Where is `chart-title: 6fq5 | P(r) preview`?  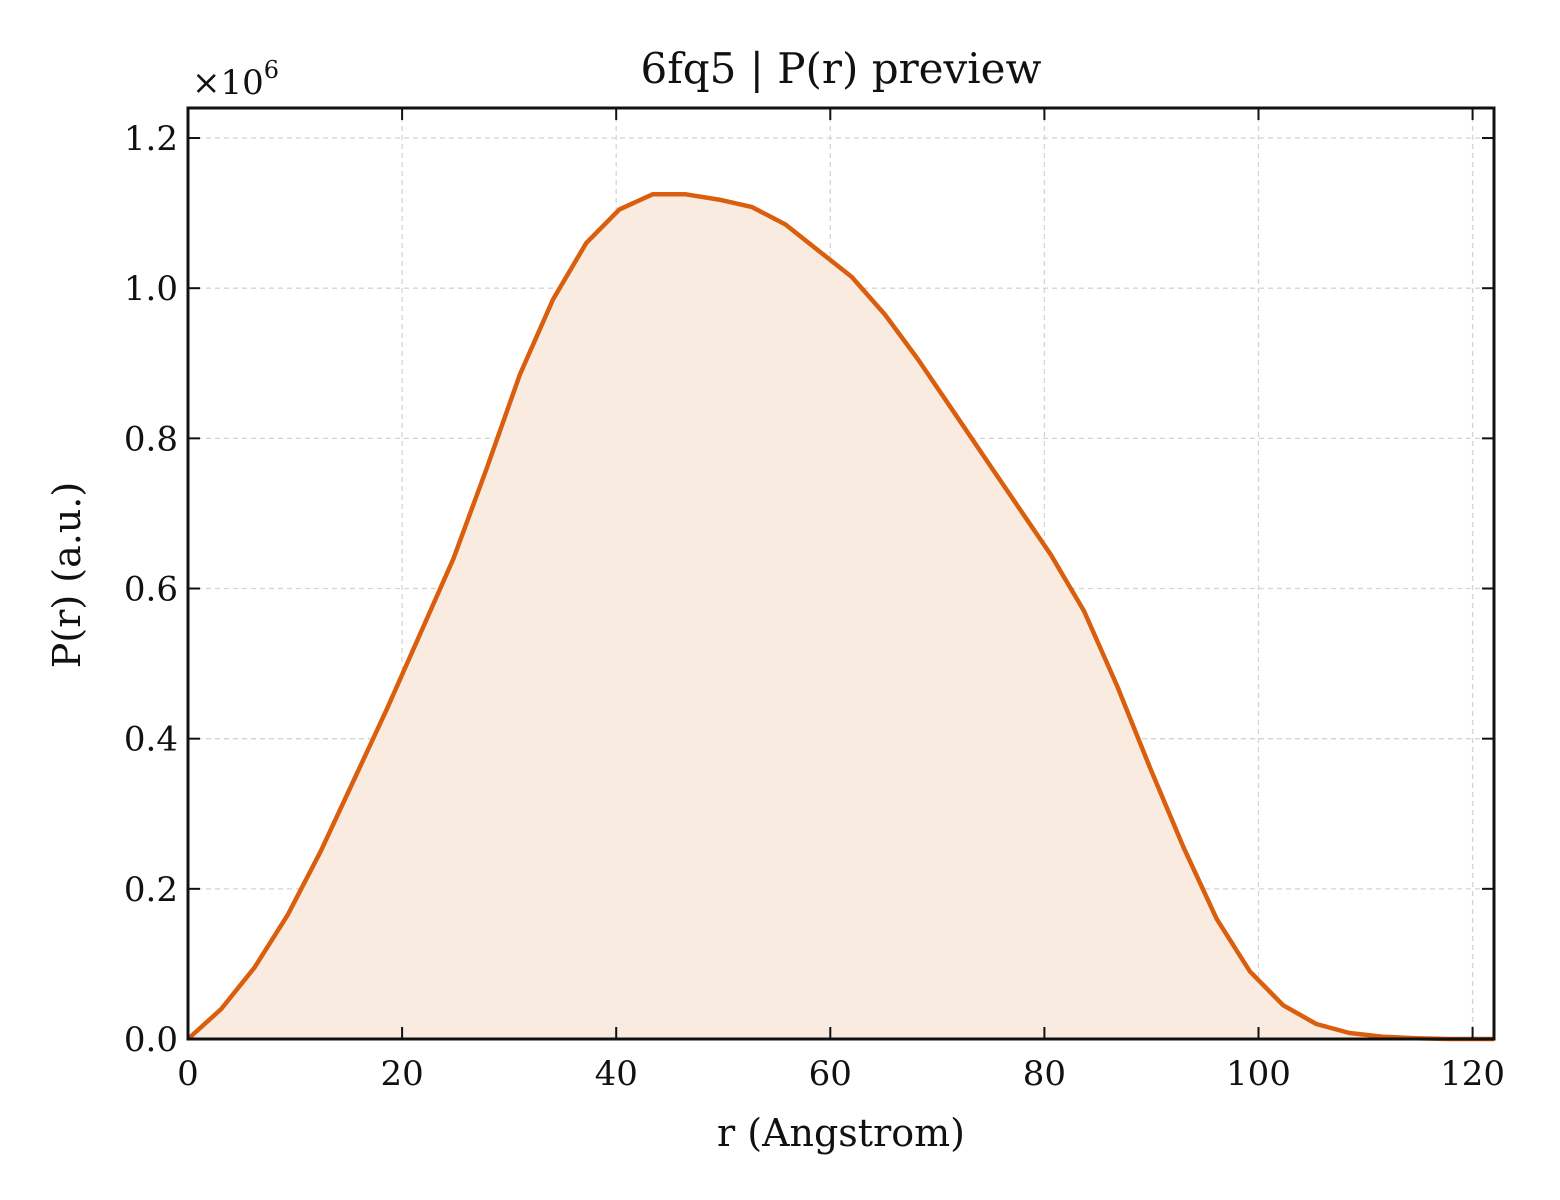
chart-title: 6fq5 | P(r) preview is located at coordinates (841, 68).